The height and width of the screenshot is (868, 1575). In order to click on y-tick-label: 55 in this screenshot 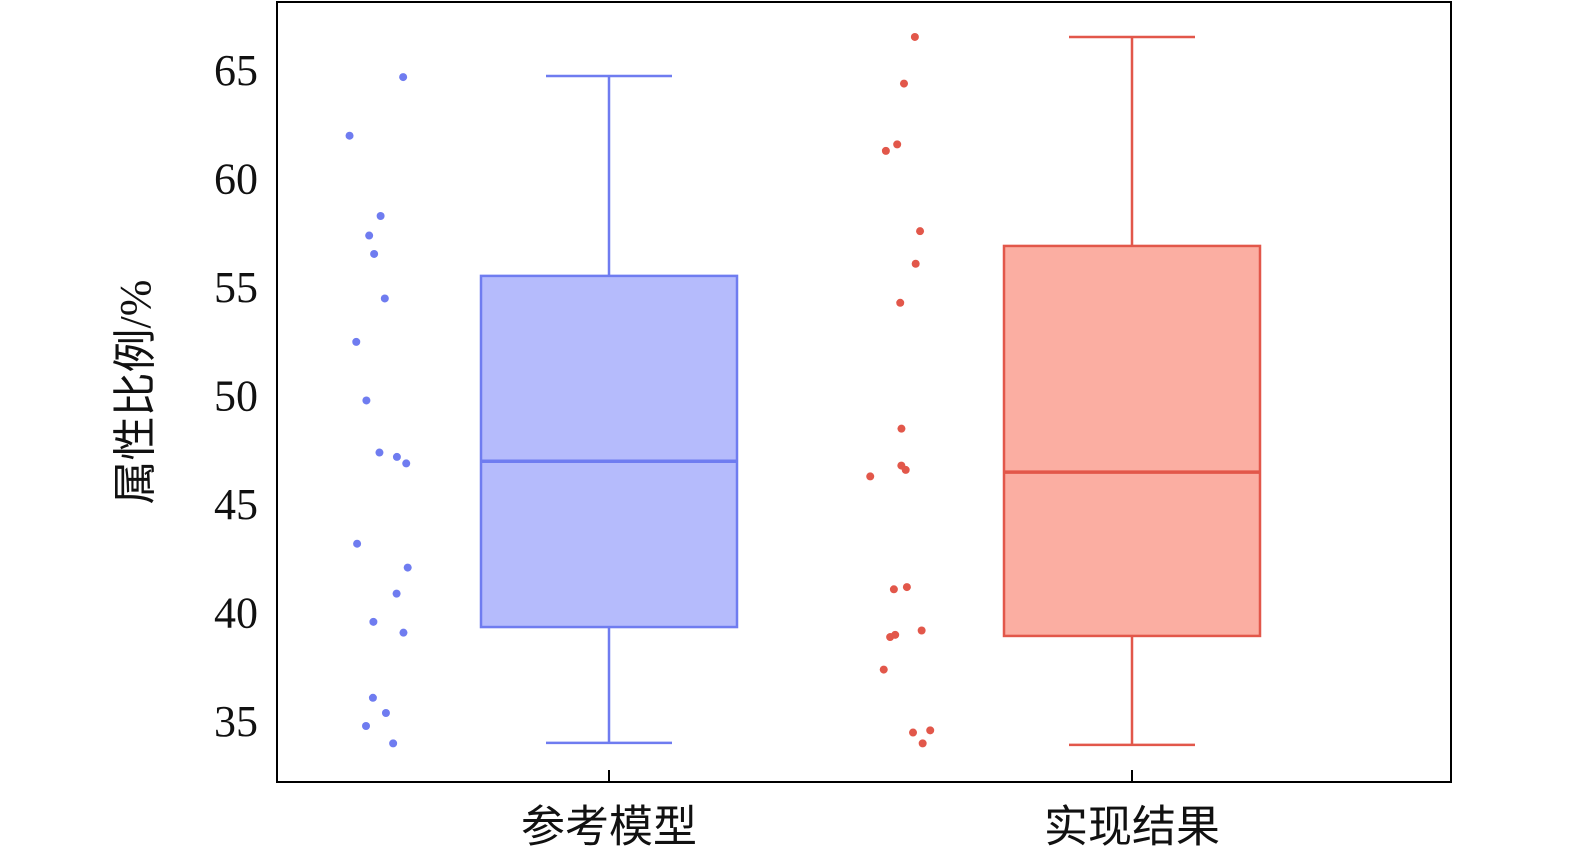, I will do `click(236, 287)`.